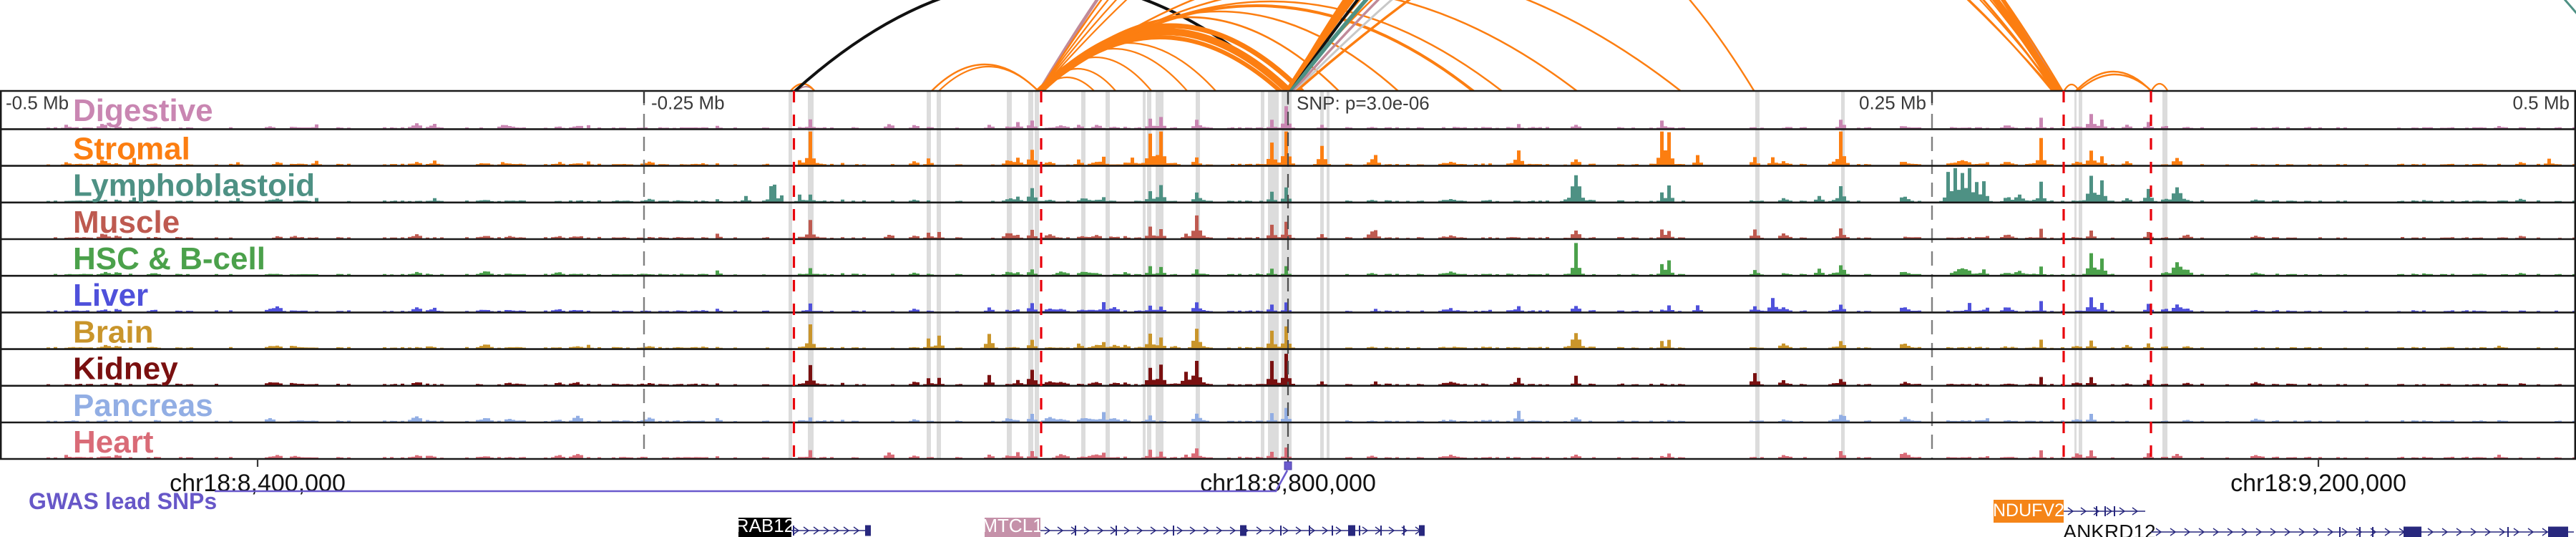 Image resolution: width=2576 pixels, height=537 pixels. I want to click on svg-text: chr18:9,200,000, so click(2318, 483).